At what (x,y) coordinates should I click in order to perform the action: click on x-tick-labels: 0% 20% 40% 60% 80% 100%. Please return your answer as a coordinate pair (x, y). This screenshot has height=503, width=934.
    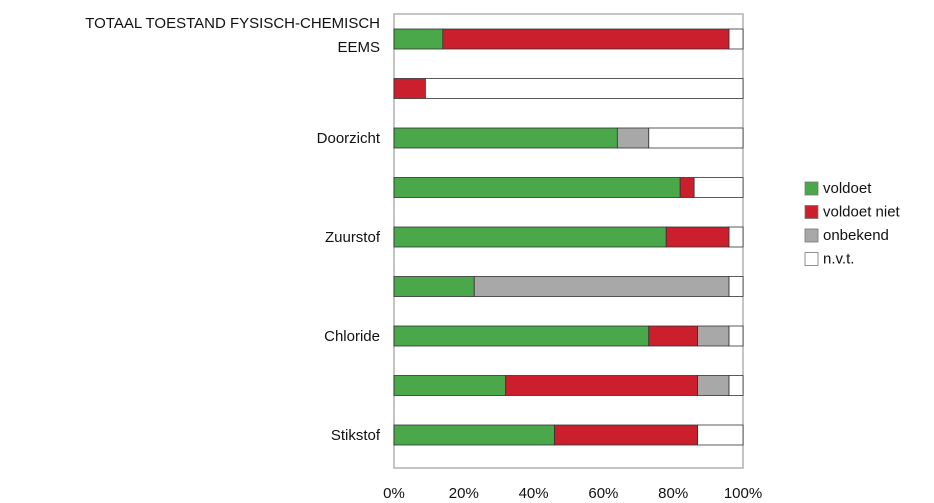
    Looking at the image, I should click on (572, 493).